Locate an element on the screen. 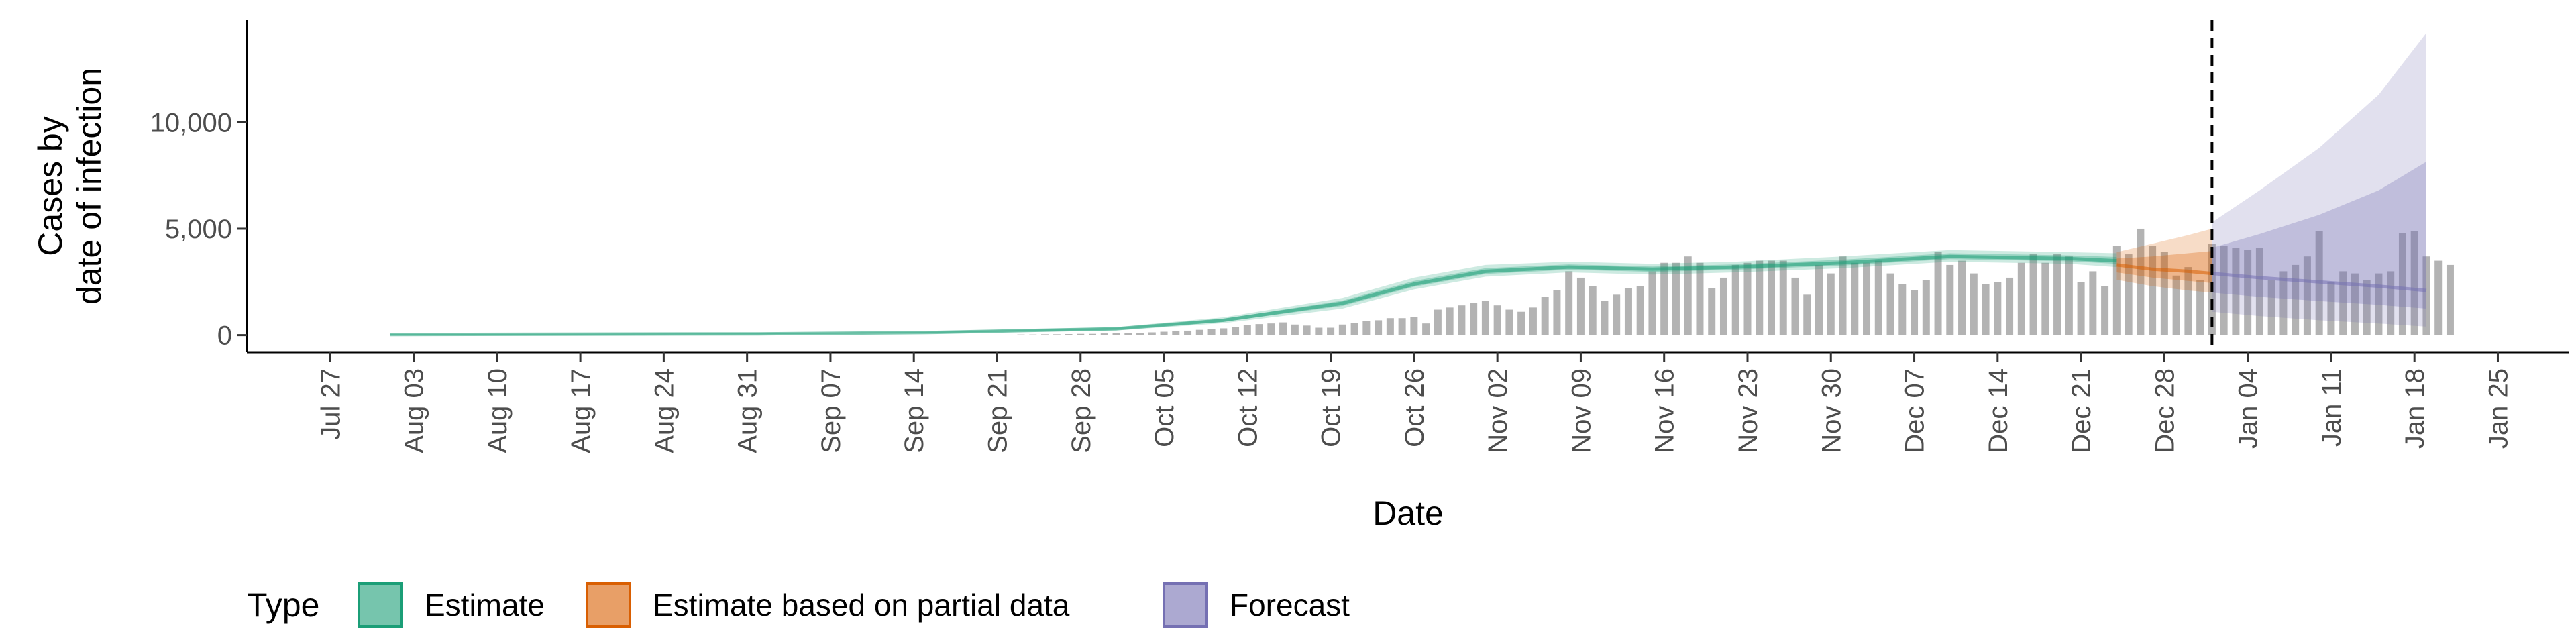  x-tick-label: Jul 27 is located at coordinates (330, 404).